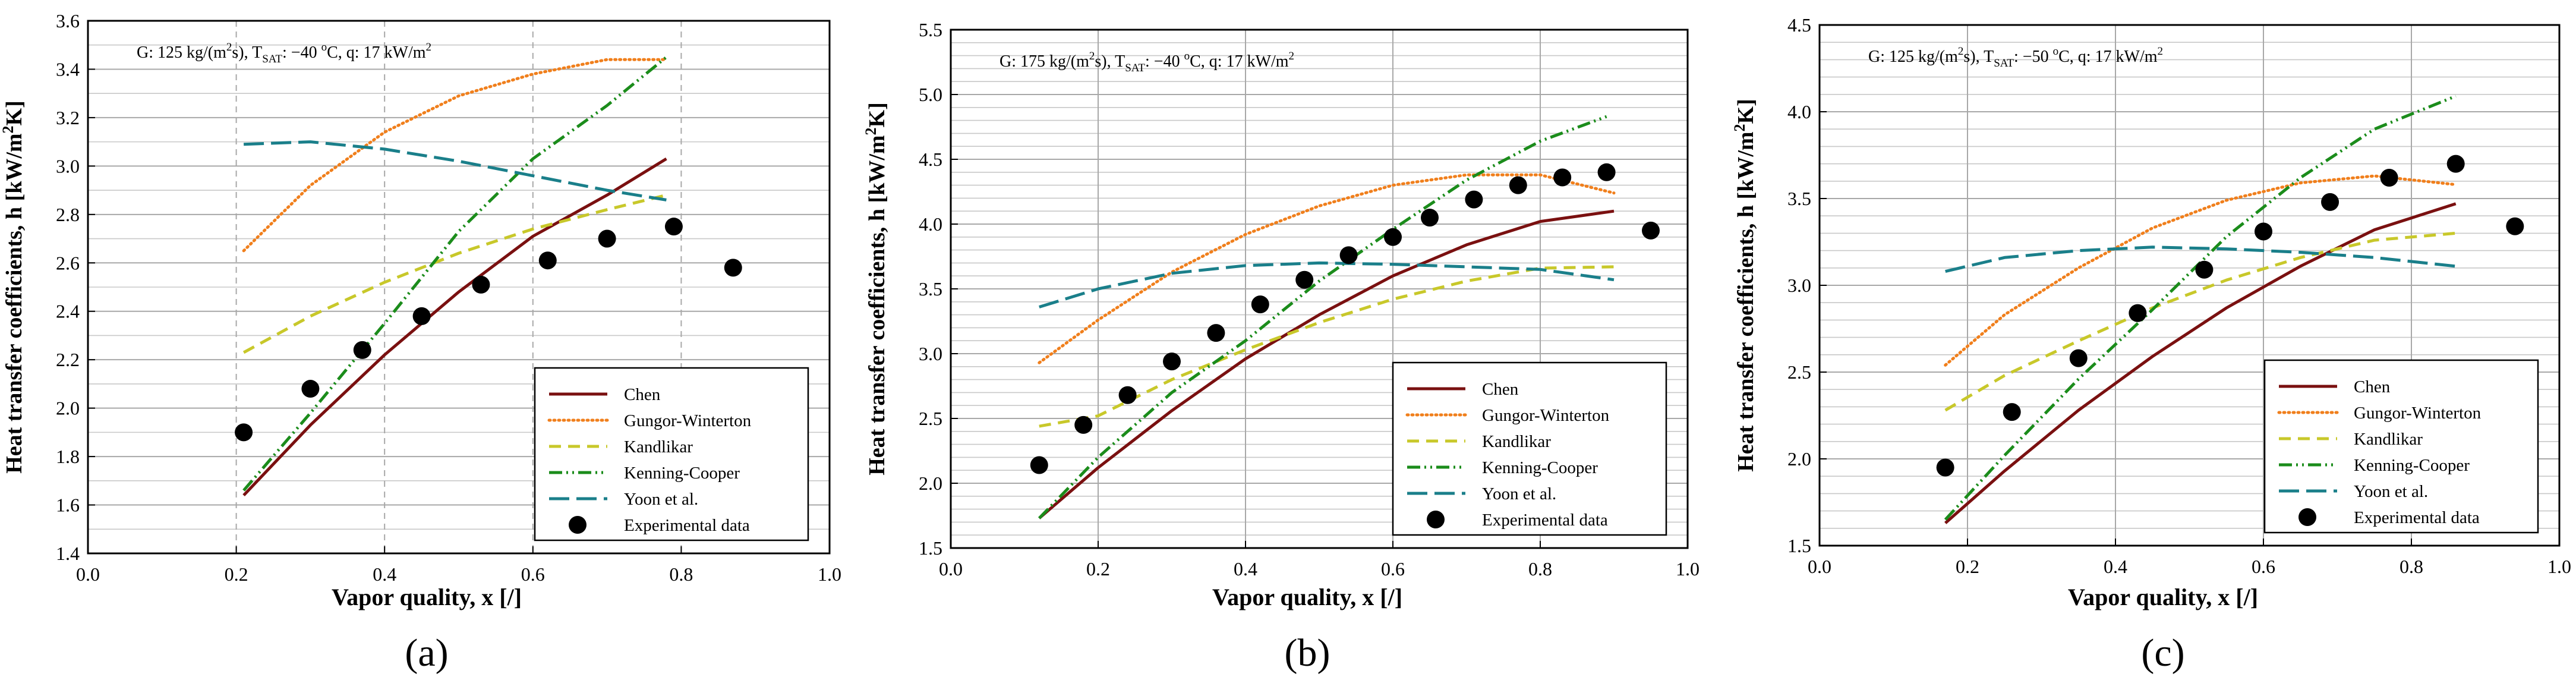  Describe the element at coordinates (68, 21) in the screenshot. I see `y-tick-label: 3.6` at that location.